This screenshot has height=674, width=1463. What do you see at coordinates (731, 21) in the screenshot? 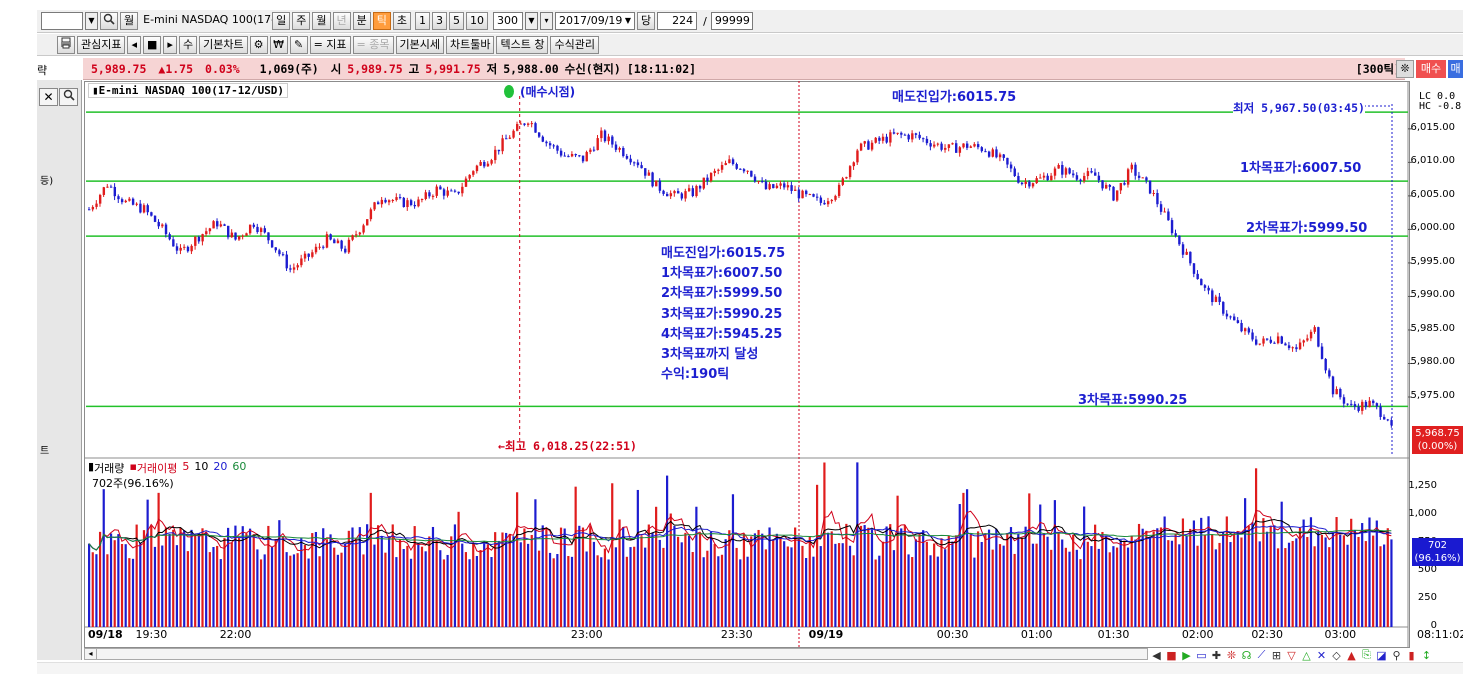
I see `max-count-input: 99999` at bounding box center [731, 21].